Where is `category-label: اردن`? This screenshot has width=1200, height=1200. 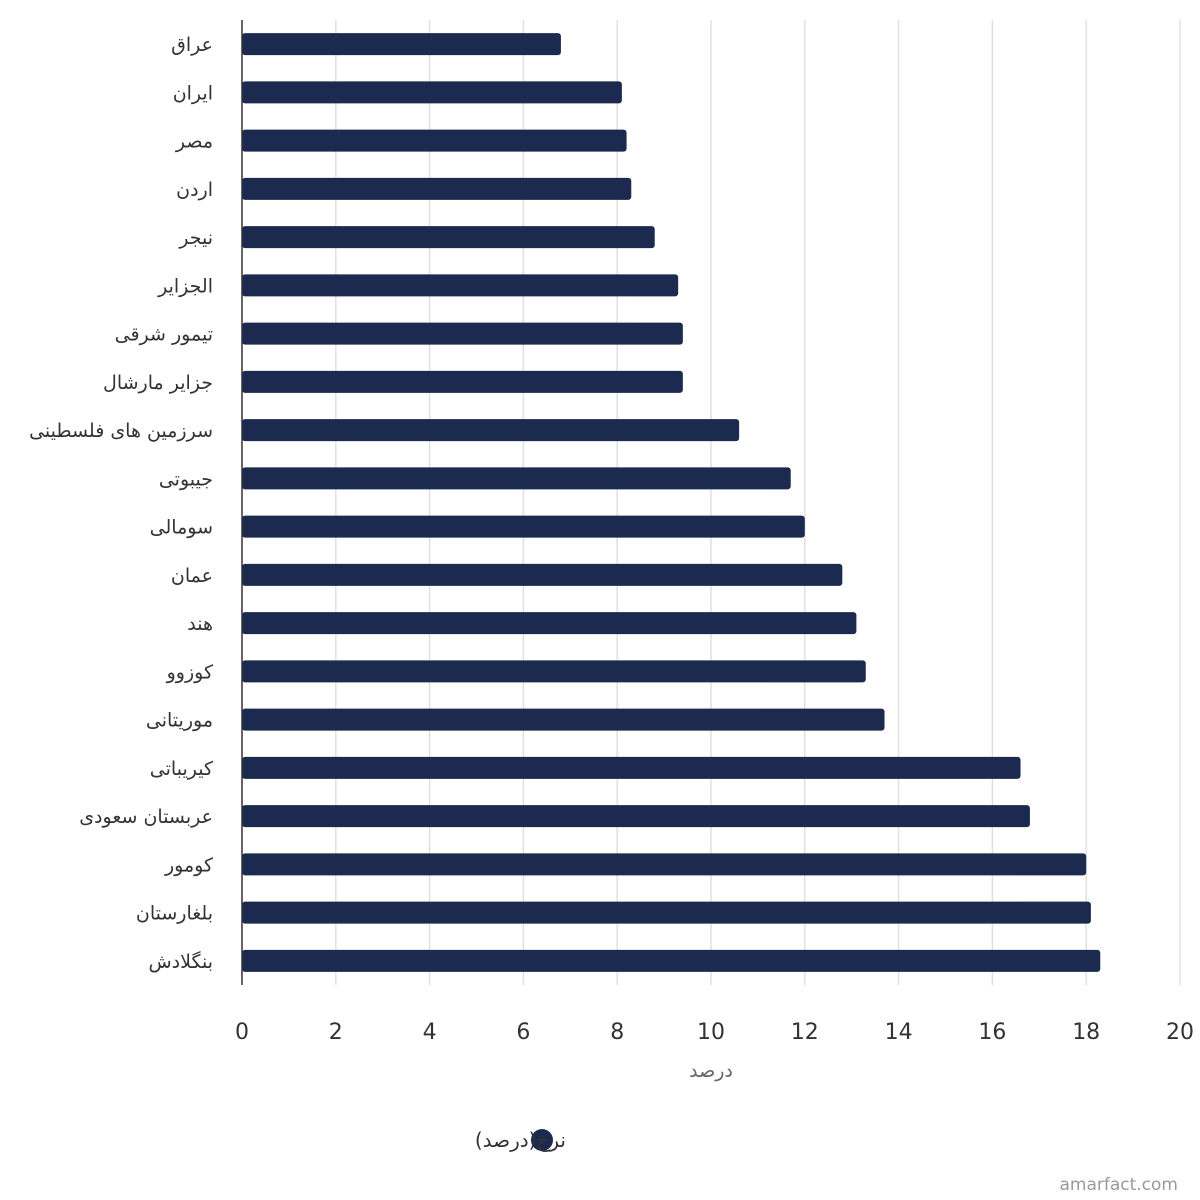 category-label: اردن is located at coordinates (194, 190).